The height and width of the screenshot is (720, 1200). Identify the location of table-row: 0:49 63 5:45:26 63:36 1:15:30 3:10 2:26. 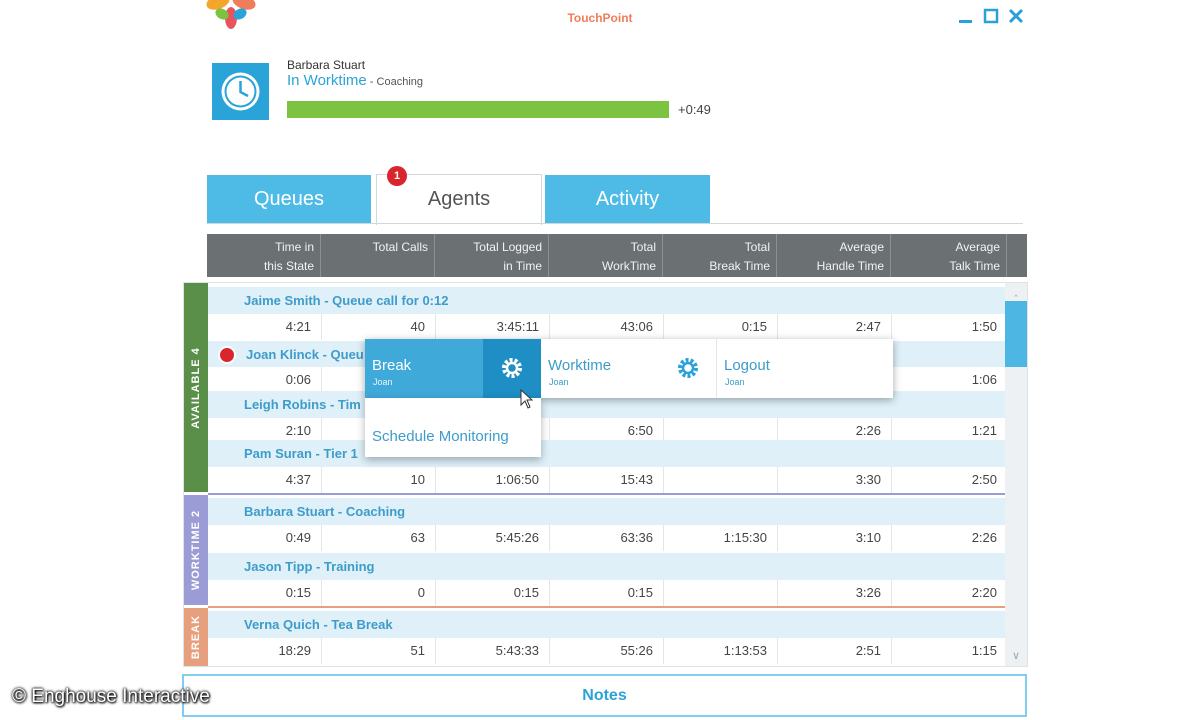
(608, 538).